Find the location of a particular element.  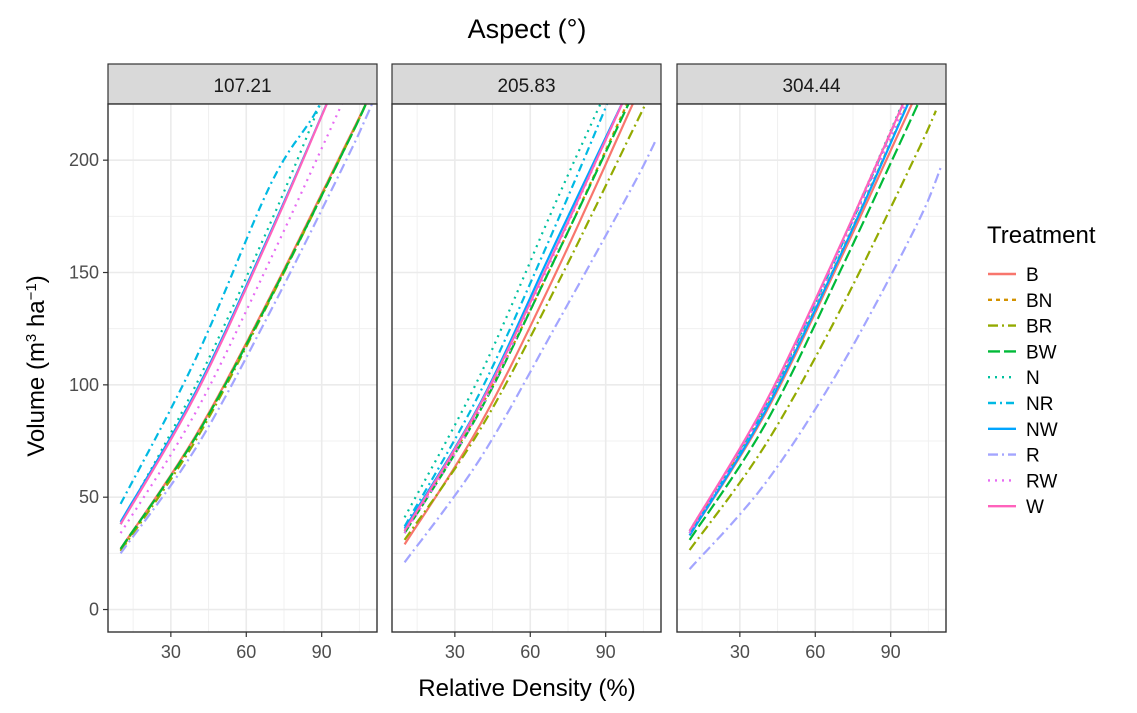

legend-item-NR: NR is located at coordinates (1020, 404).